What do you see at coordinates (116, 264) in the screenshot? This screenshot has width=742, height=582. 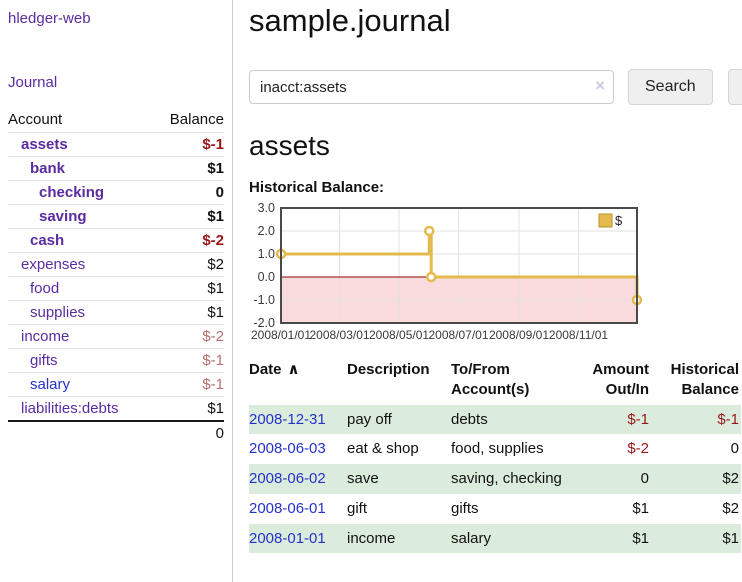 I see `account-row: expenses $2` at bounding box center [116, 264].